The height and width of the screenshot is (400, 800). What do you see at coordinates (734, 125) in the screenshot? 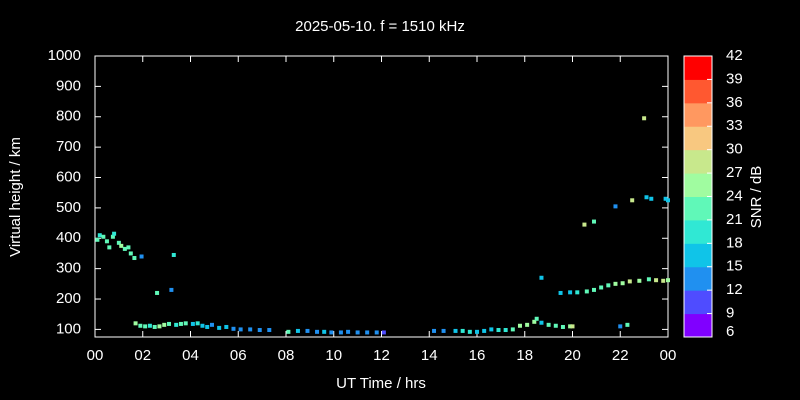
I see `colorbar-tick-label: 33` at bounding box center [734, 125].